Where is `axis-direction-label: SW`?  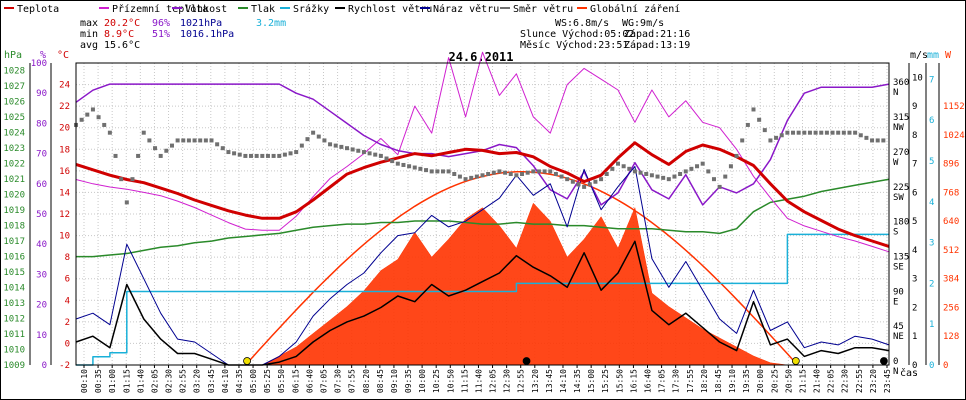
axis-direction-label: SW is located at coordinates (898, 198).